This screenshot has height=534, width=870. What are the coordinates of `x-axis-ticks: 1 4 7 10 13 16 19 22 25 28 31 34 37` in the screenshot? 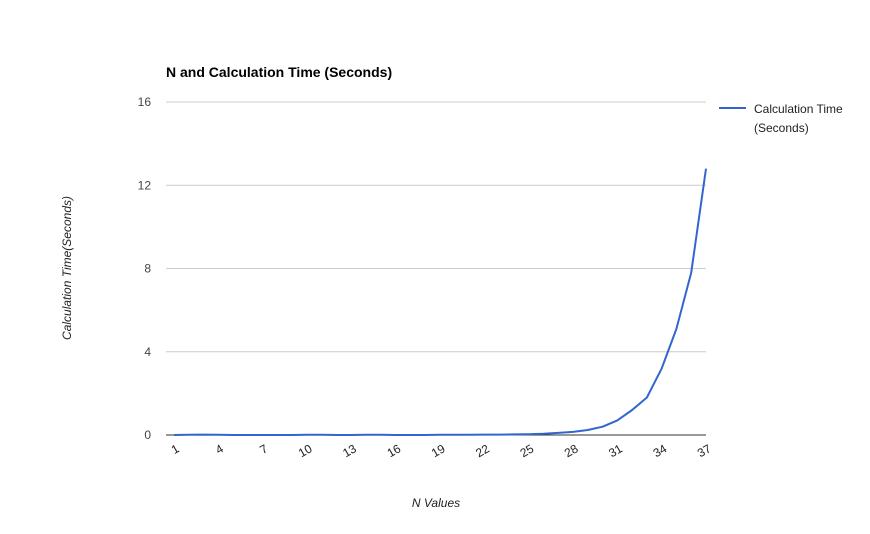 It's located at (441, 450).